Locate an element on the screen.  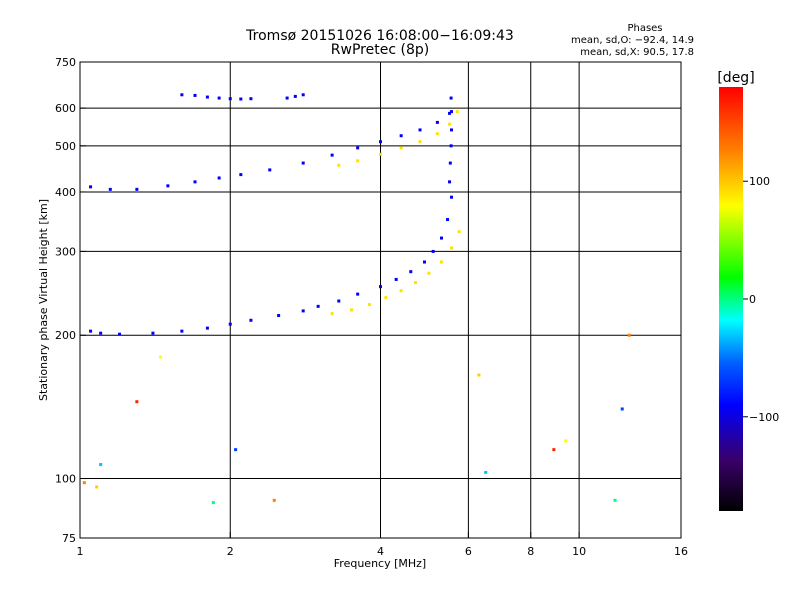
colorbar-tick-label: 100 is located at coordinates (759, 181).